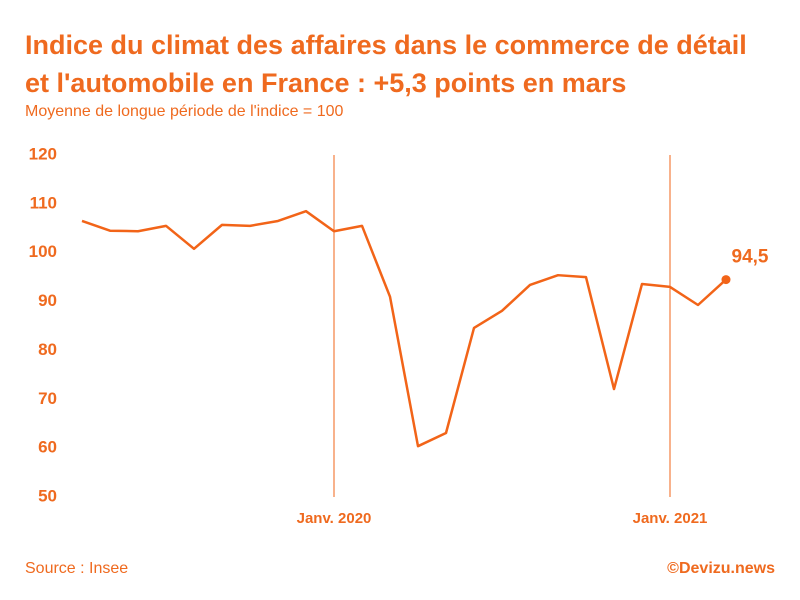  I want to click on value-label: 94,5, so click(750, 257).